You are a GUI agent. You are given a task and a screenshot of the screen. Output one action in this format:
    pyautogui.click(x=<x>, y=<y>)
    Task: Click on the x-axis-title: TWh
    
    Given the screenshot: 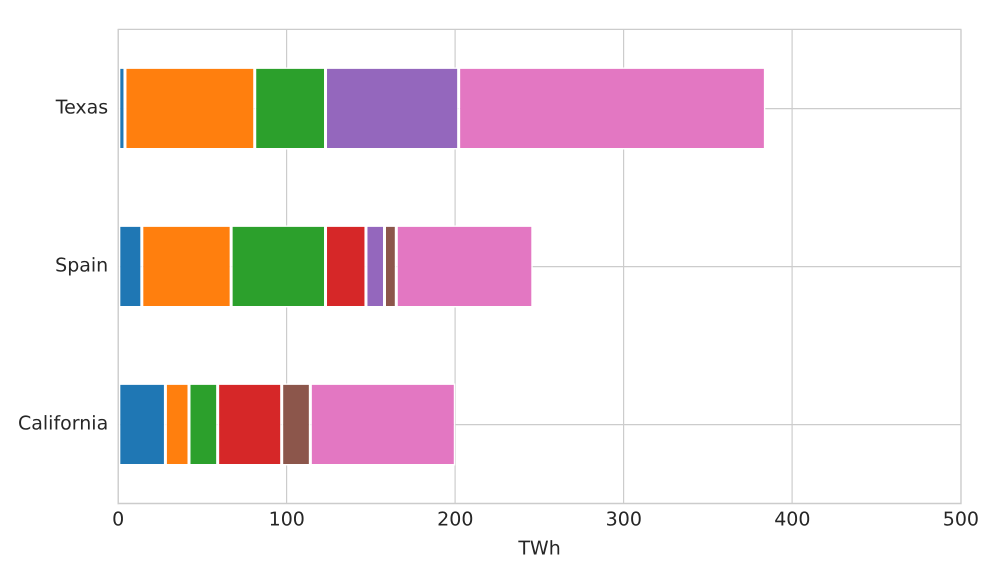 What is the action you would take?
    pyautogui.click(x=539, y=549)
    